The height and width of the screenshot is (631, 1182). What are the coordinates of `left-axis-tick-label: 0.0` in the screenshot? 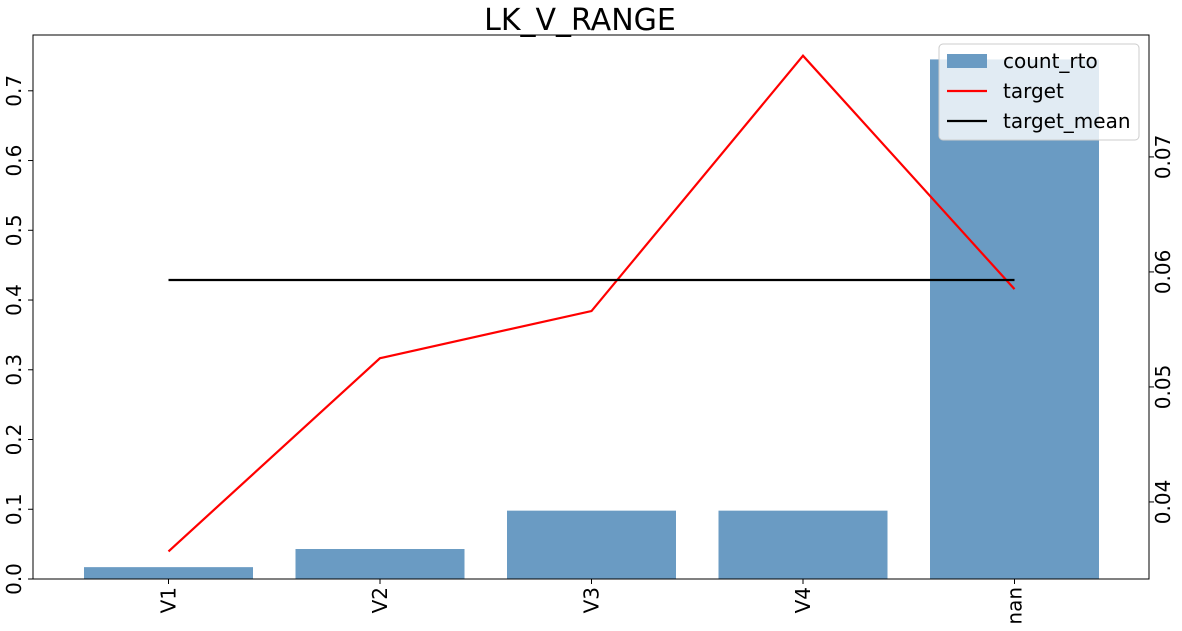 It's located at (14, 579).